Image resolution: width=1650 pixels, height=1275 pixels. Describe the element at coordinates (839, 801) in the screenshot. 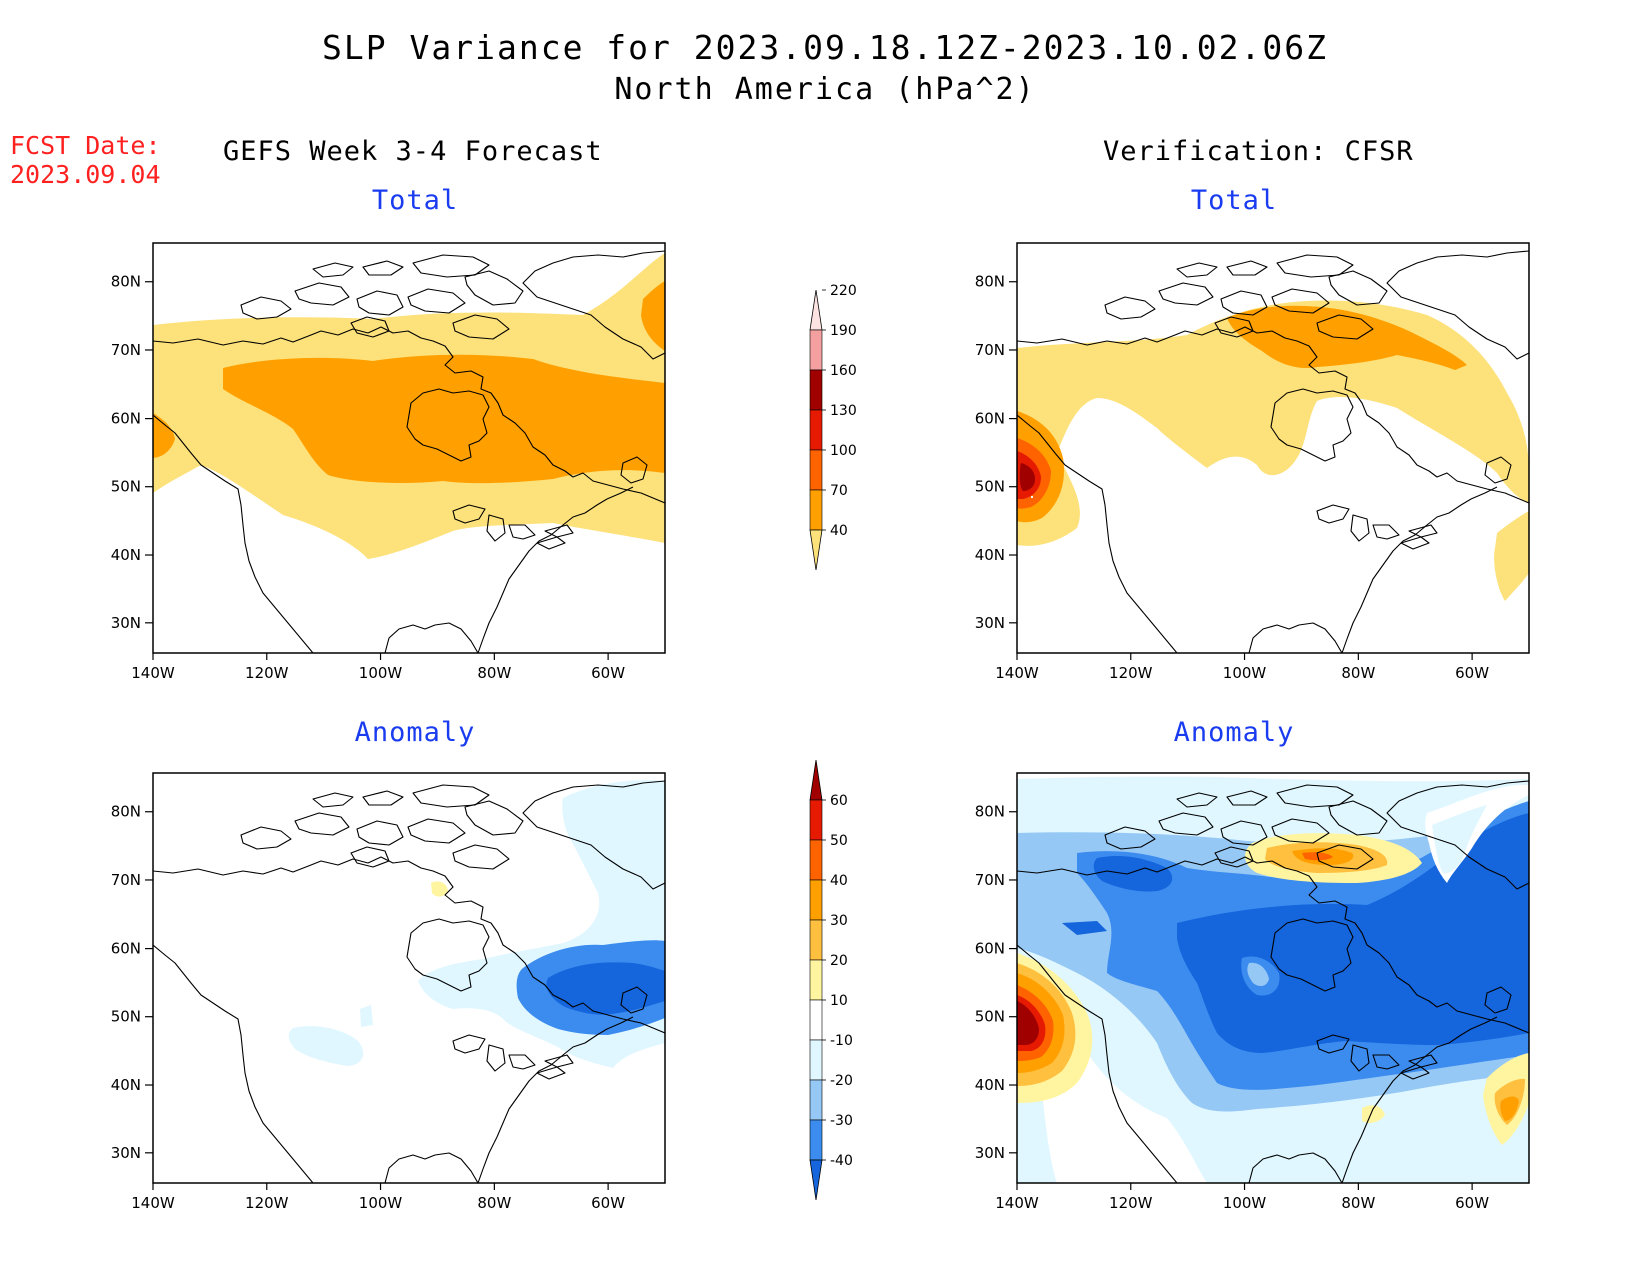

I see `colorbar-level-label: 60` at that location.